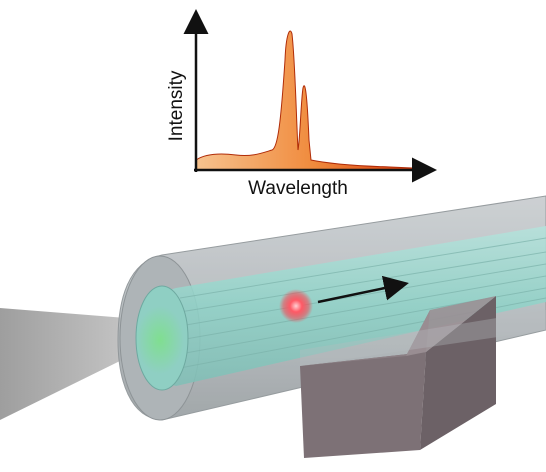 The height and width of the screenshot is (472, 546). Describe the element at coordinates (451, 326) in the screenshot. I see `detector-top` at that location.